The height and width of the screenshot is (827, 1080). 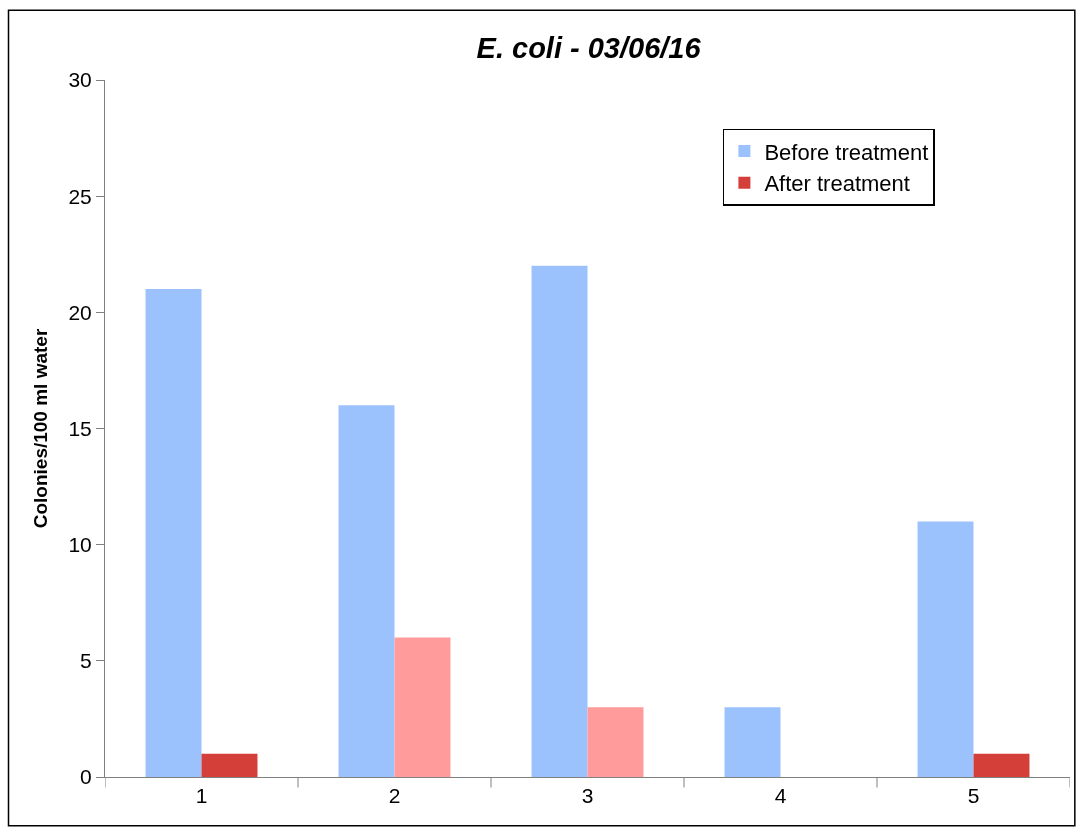 I want to click on legend-label: Before treatment, so click(x=846, y=152).